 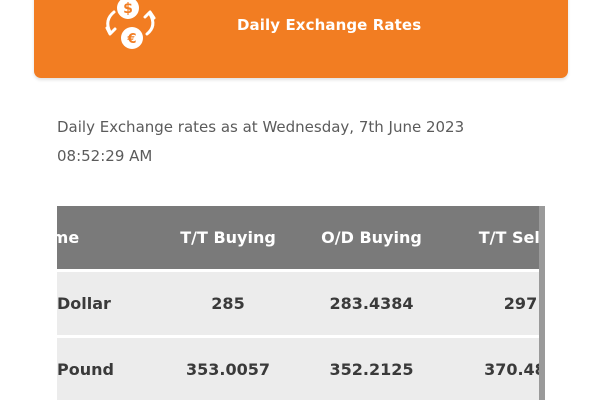 I want to click on column-header-currency-name: cy Name, so click(x=68, y=237).